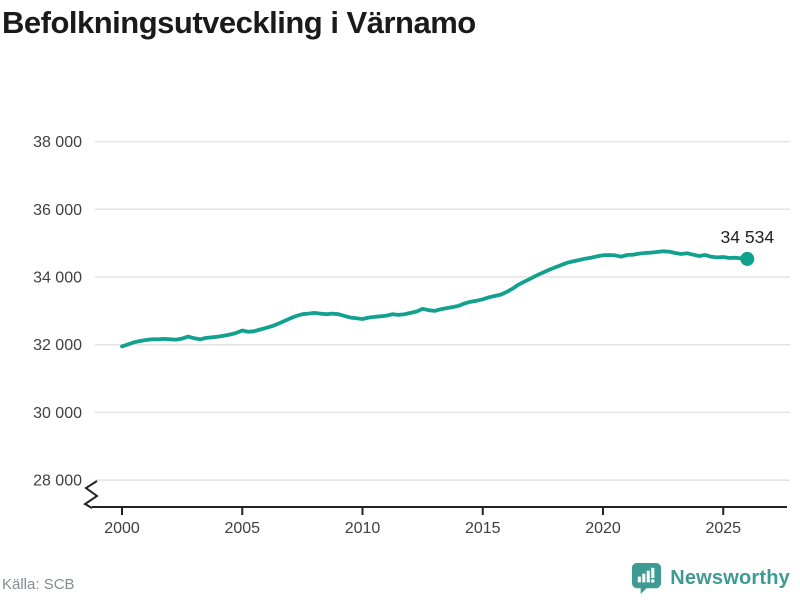  What do you see at coordinates (723, 528) in the screenshot?
I see `x-tick-label: 2025` at bounding box center [723, 528].